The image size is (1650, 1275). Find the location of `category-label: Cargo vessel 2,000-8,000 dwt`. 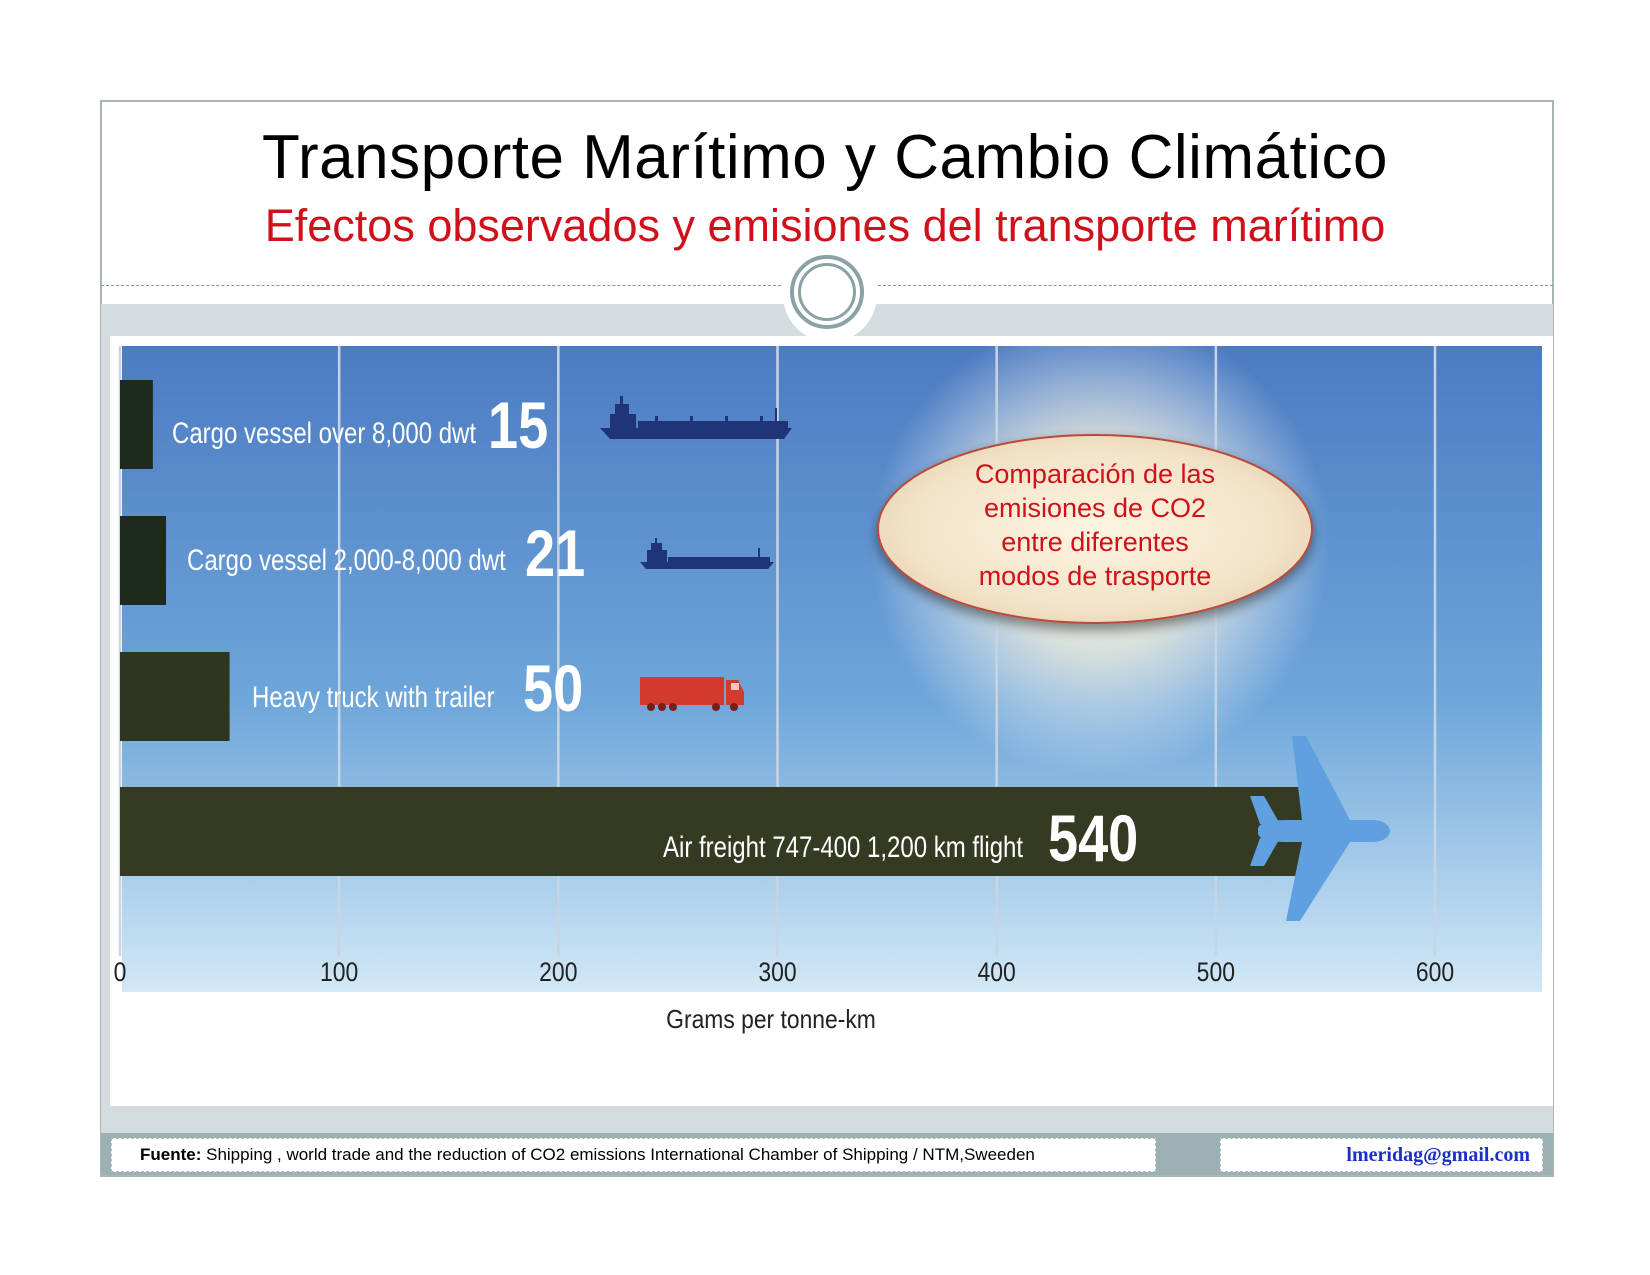

category-label: Cargo vessel 2,000-8,000 dwt is located at coordinates (346, 559).